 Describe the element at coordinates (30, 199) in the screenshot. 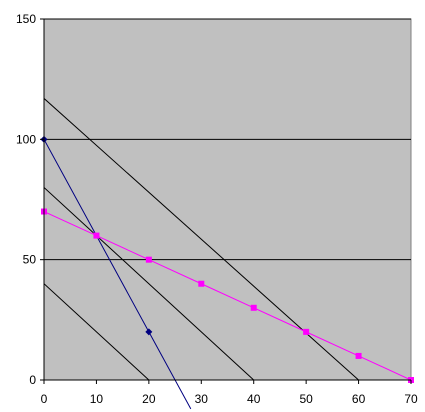

I see `y-ticks: 0 50 100 150` at that location.